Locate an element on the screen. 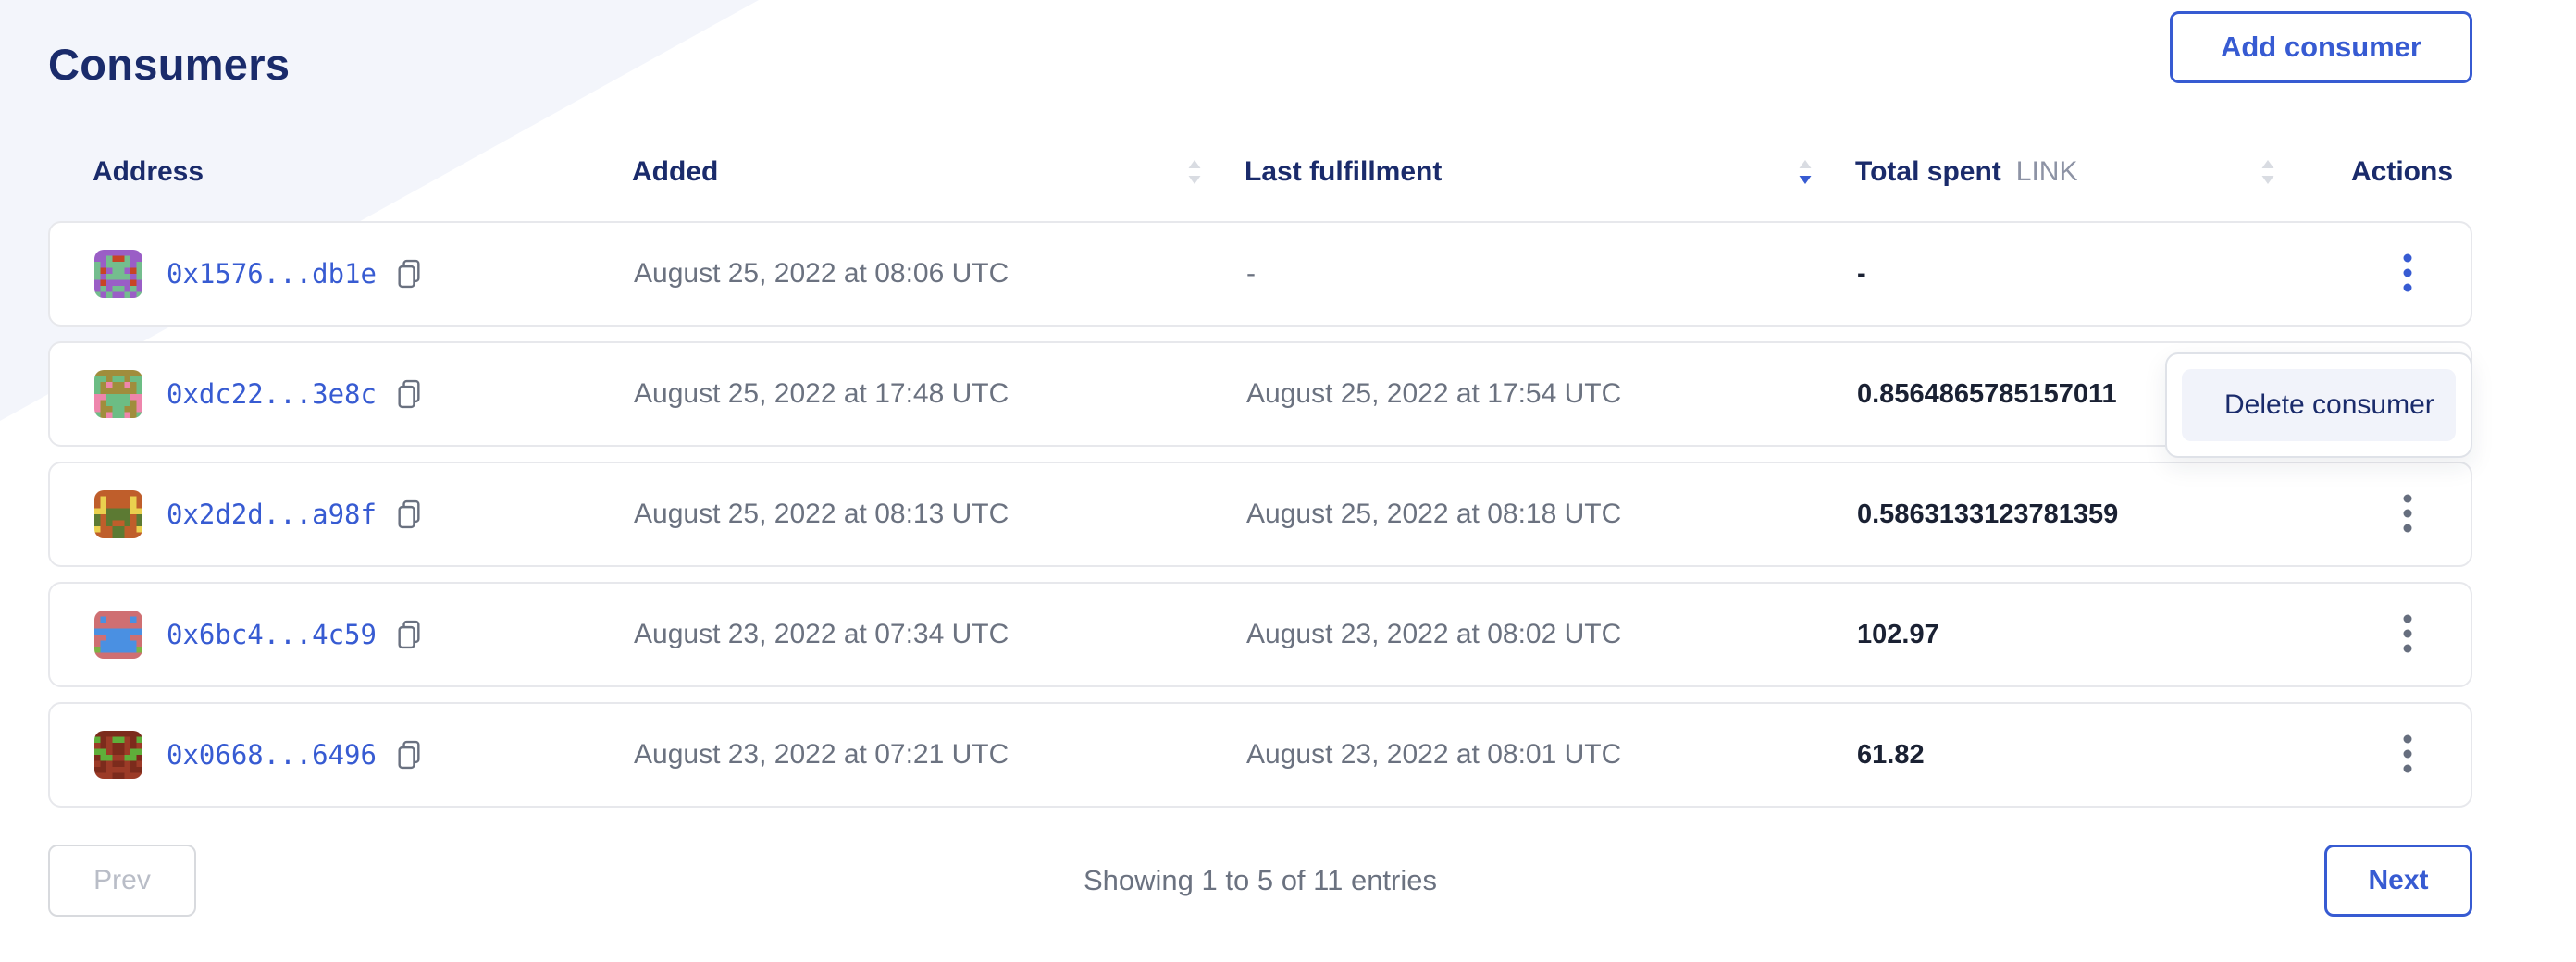 The image size is (2576, 962). added-cell: August 25, 2022 at 08:13 UTC is located at coordinates (822, 514).